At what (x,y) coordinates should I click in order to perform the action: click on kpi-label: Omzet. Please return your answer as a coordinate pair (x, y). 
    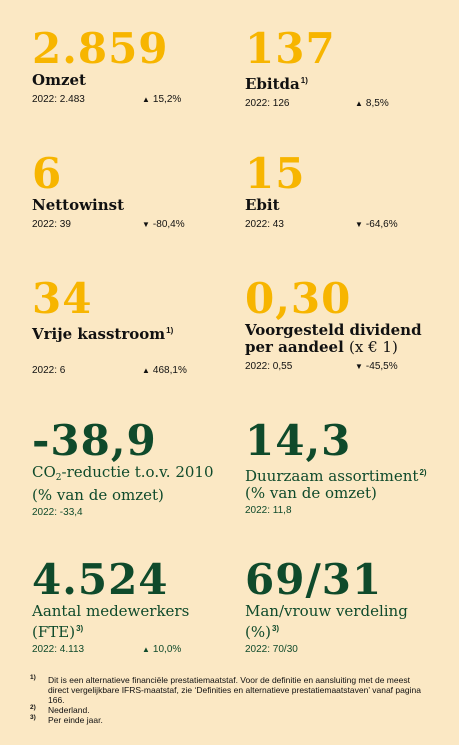
    Looking at the image, I should click on (59, 80).